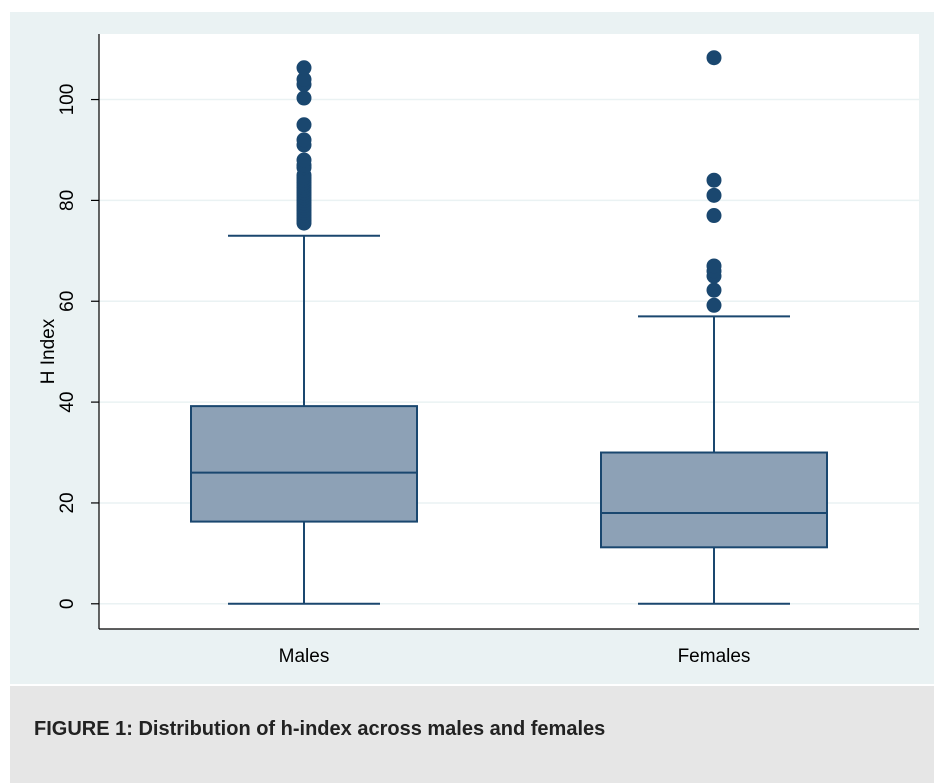 This screenshot has height=783, width=934. Describe the element at coordinates (67, 100) in the screenshot. I see `y-tick-label: 100` at that location.